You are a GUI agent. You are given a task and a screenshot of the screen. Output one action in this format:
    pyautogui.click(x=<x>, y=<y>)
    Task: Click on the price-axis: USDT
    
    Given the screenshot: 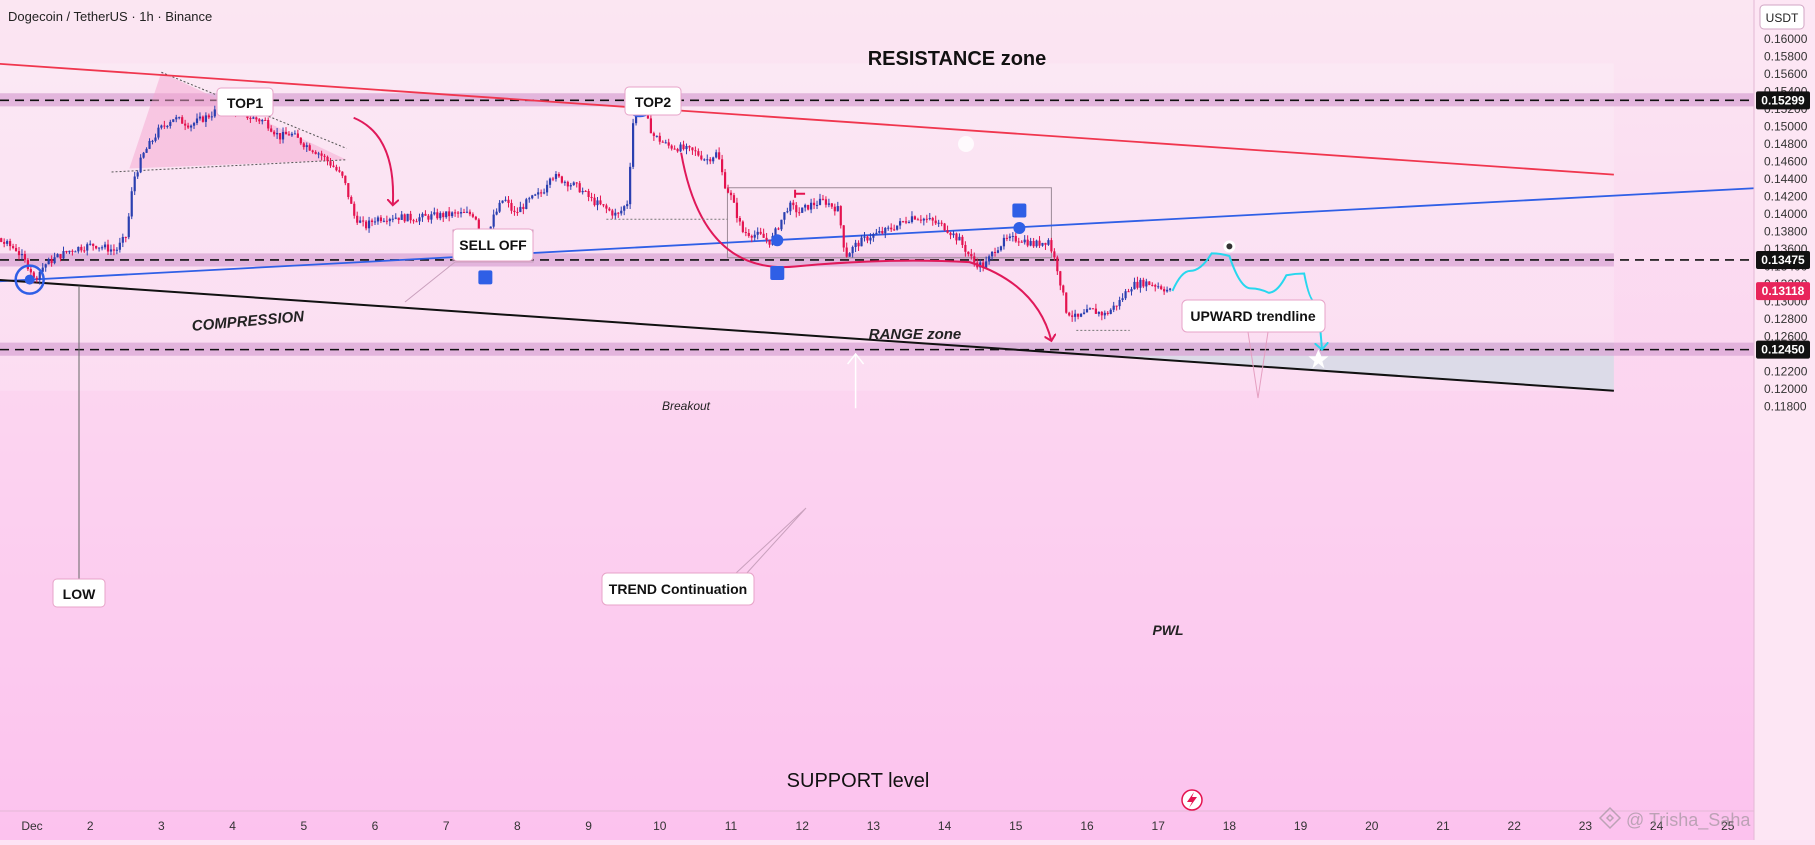 What is the action you would take?
    pyautogui.click(x=1784, y=420)
    